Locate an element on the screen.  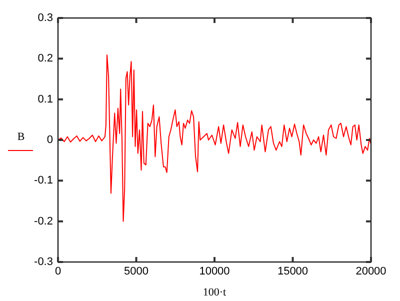
y-axis-title: B is located at coordinates (21, 136).